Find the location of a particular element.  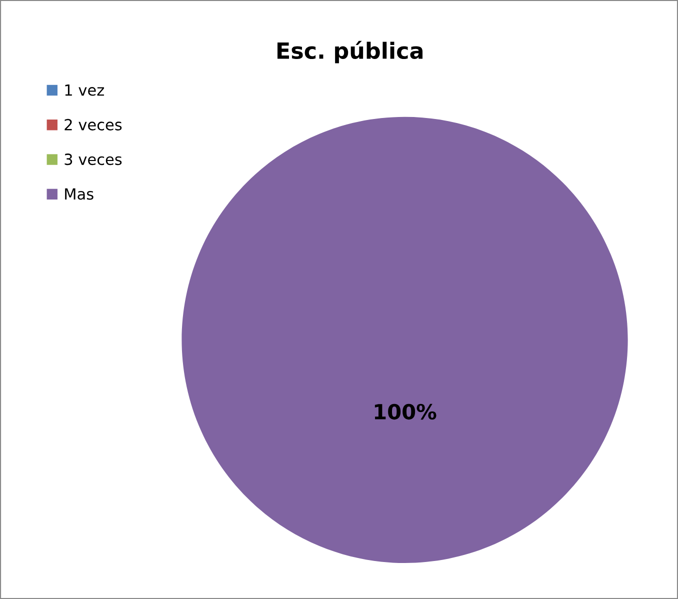

legend-label: 2 veces is located at coordinates (93, 124).